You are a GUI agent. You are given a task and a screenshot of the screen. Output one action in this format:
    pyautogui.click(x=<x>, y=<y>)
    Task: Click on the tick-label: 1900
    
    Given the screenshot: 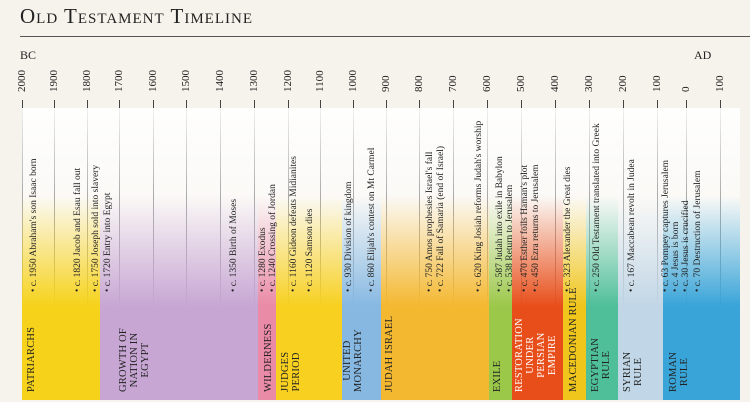 What is the action you would take?
    pyautogui.click(x=54, y=81)
    